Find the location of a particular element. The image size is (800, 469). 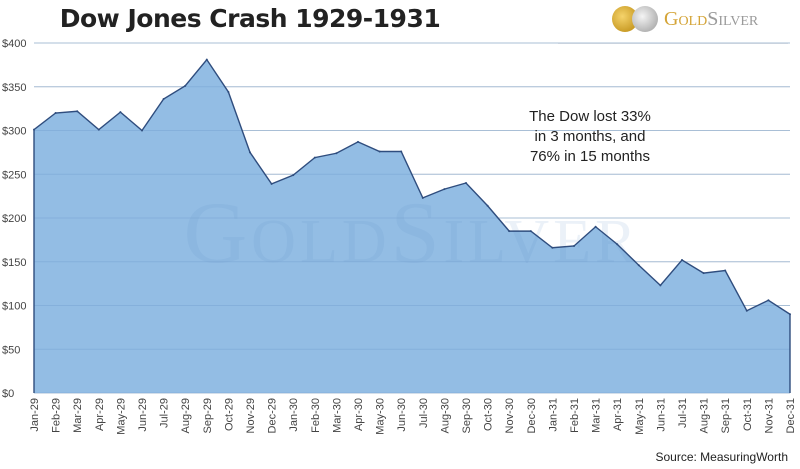

y-tick-label: $150 is located at coordinates (14, 263).